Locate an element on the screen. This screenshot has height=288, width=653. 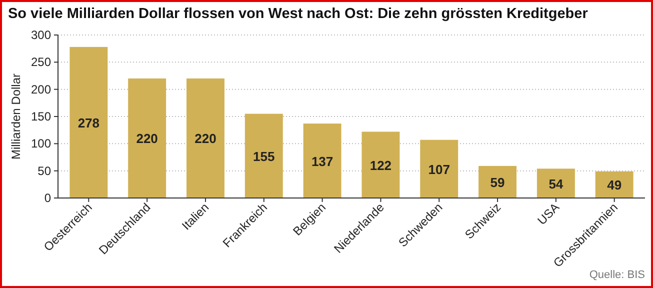
data-label: 49 is located at coordinates (614, 185).